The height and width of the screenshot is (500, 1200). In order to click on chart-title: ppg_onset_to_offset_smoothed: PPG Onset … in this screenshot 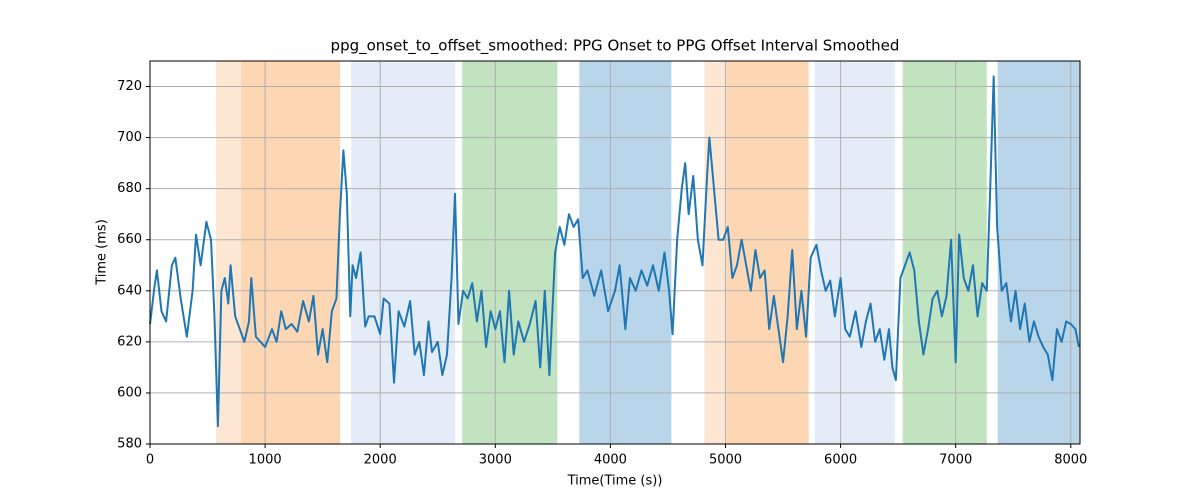, I will do `click(615, 46)`.